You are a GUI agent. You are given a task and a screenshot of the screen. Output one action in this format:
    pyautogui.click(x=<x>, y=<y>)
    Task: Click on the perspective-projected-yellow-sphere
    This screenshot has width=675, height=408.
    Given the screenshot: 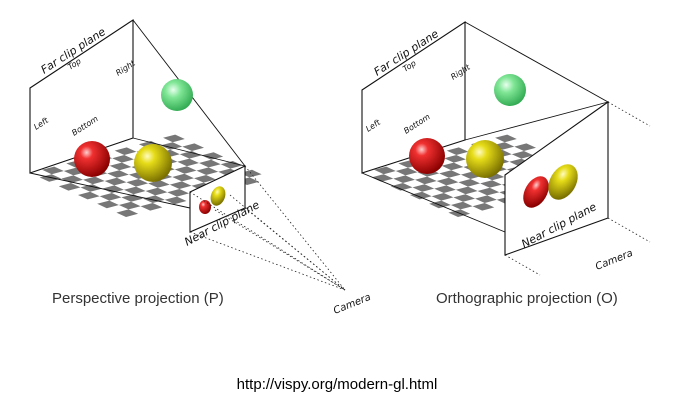 What is the action you would take?
    pyautogui.click(x=218, y=196)
    